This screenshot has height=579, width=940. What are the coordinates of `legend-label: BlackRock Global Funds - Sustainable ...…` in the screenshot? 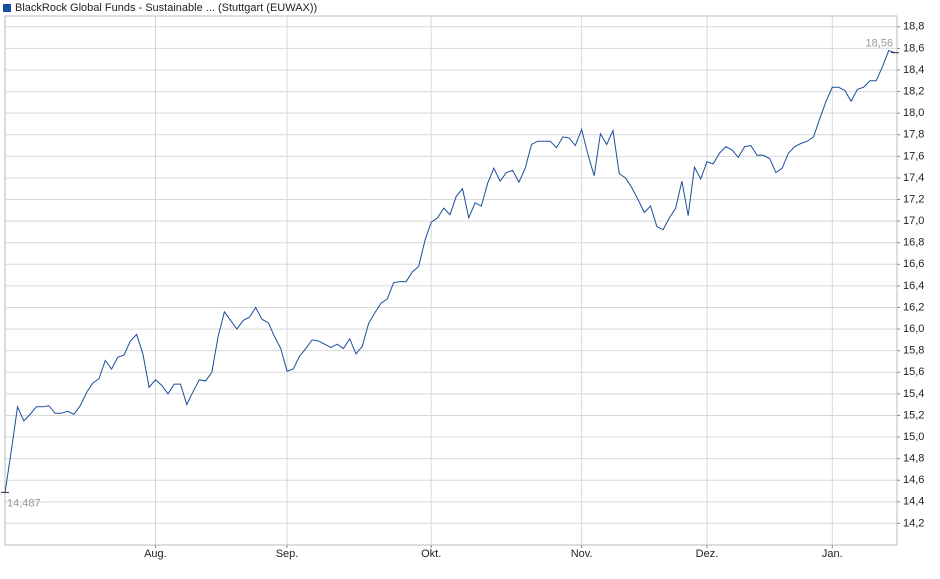 It's located at (166, 8).